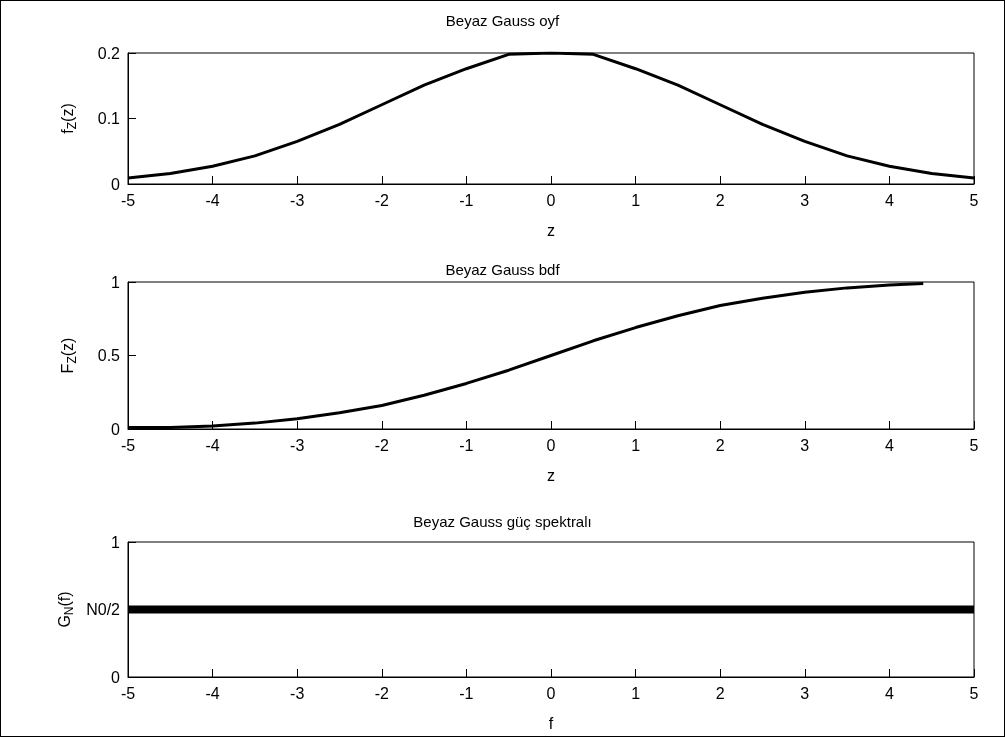  I want to click on y-tick-label: N0/2, so click(103, 609).